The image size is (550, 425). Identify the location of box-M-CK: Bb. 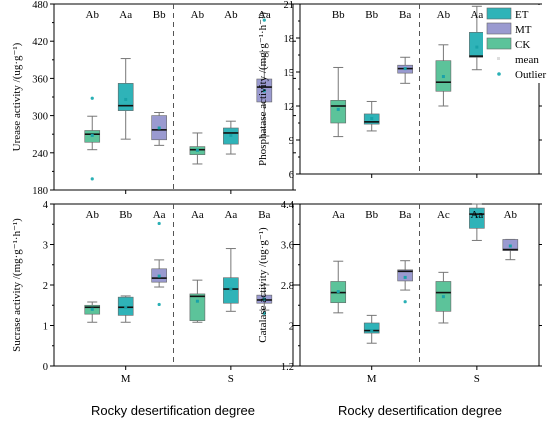
(338, 73).